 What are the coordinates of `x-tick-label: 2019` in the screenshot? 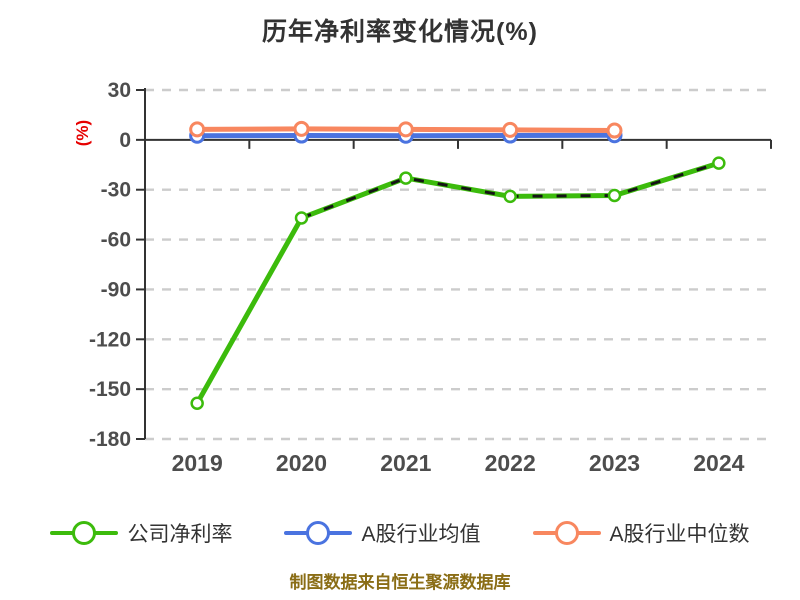 It's located at (197, 463).